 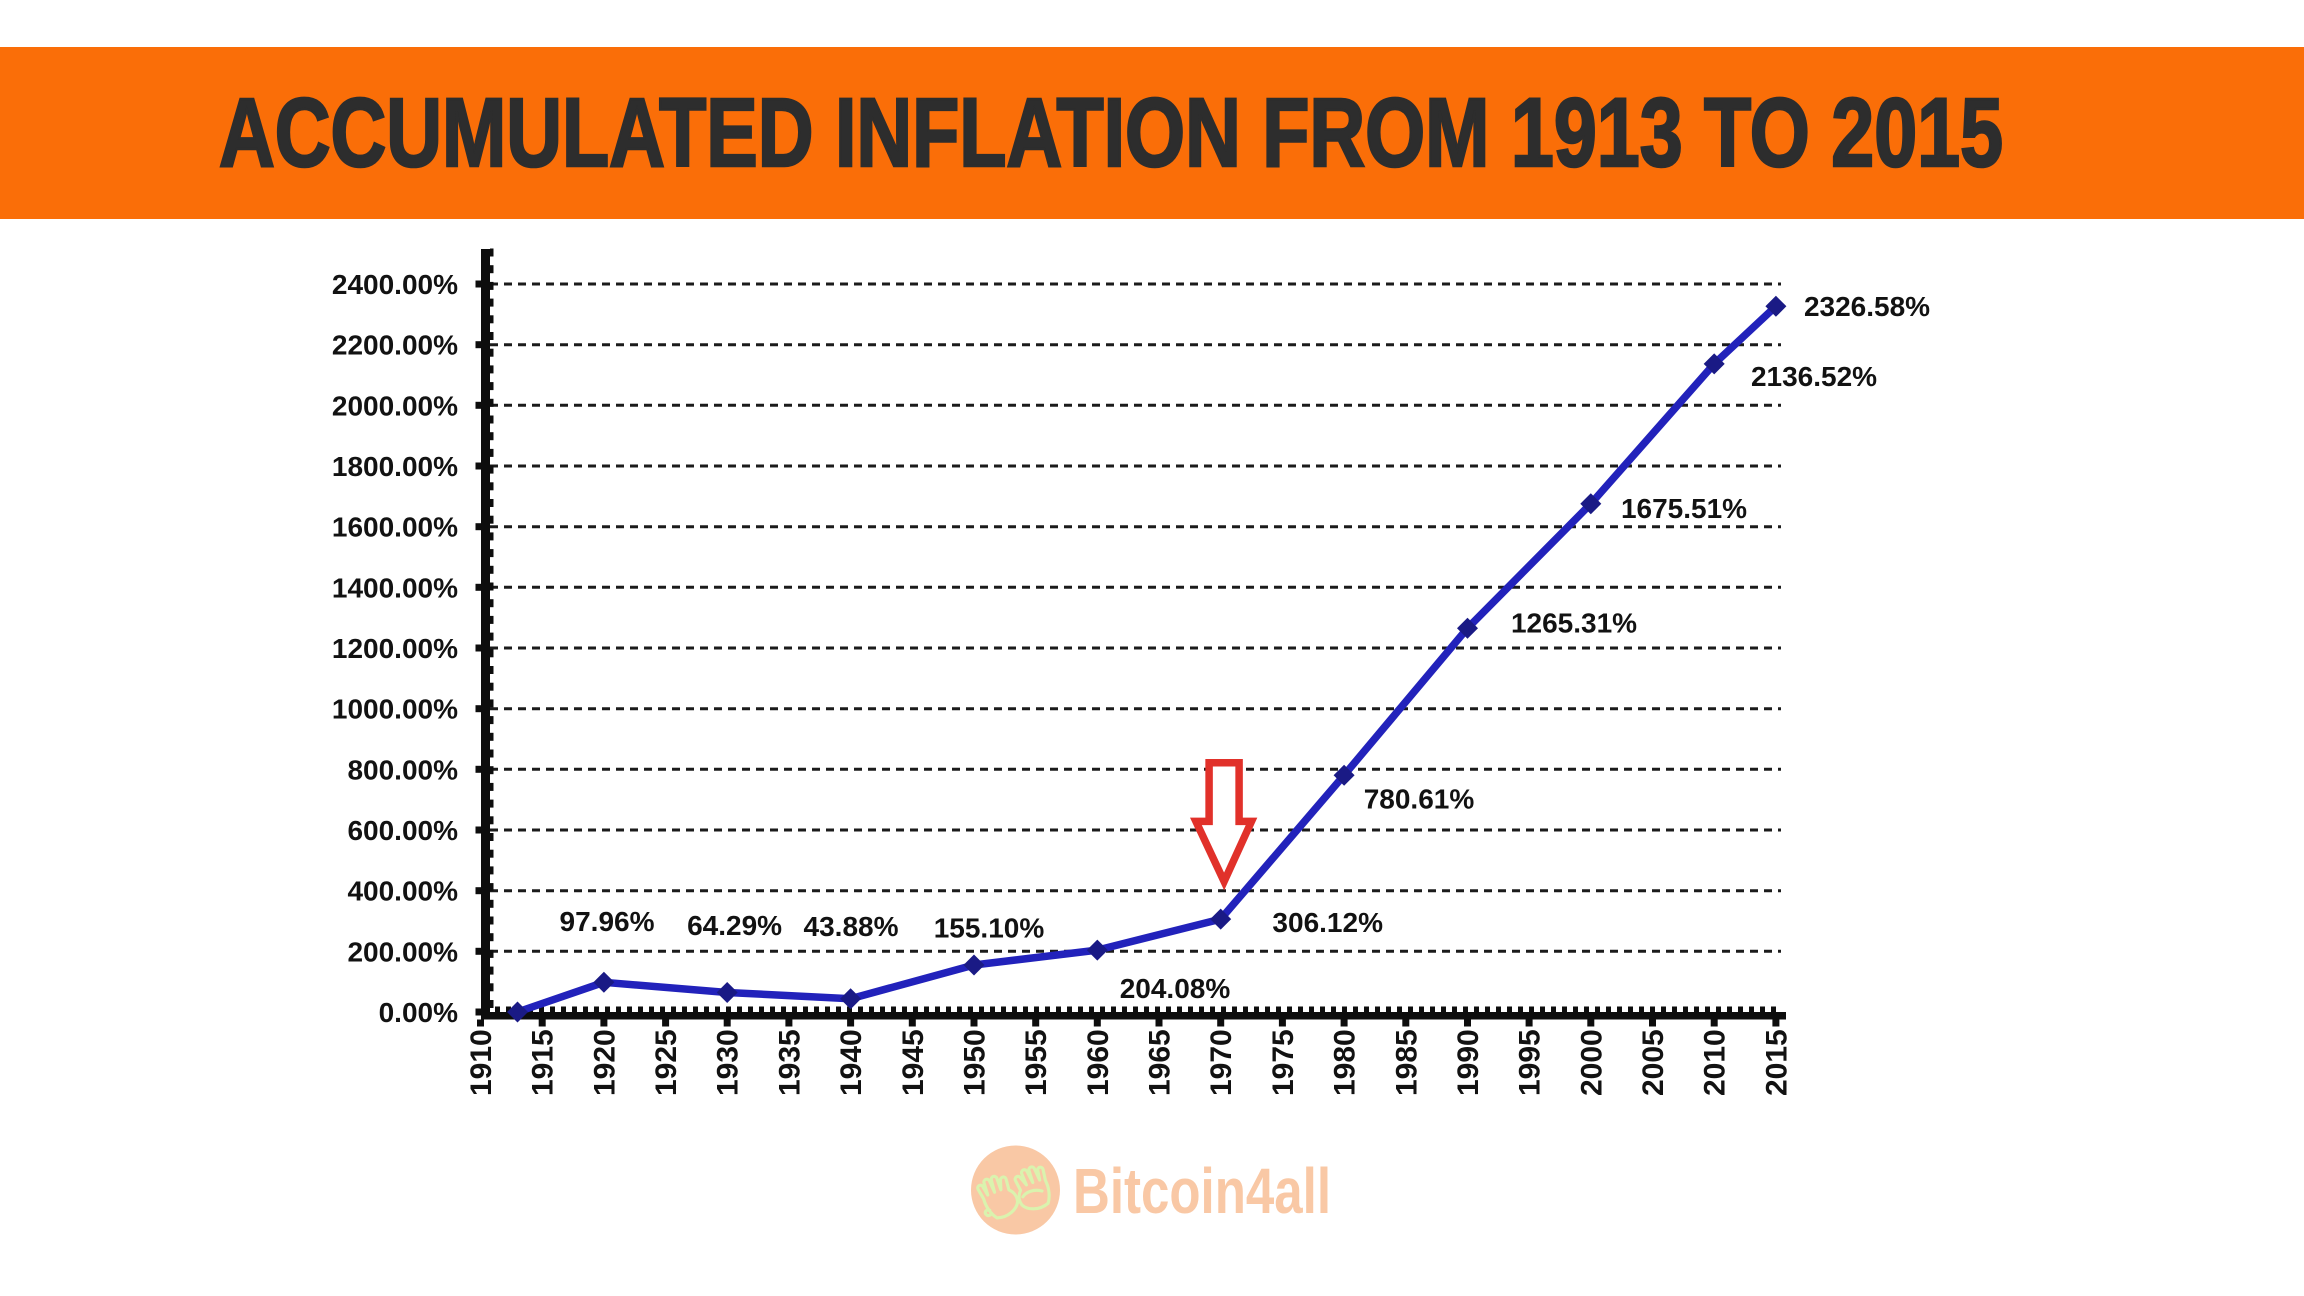 I want to click on svg-text: 306.12%, so click(x=1327, y=922).